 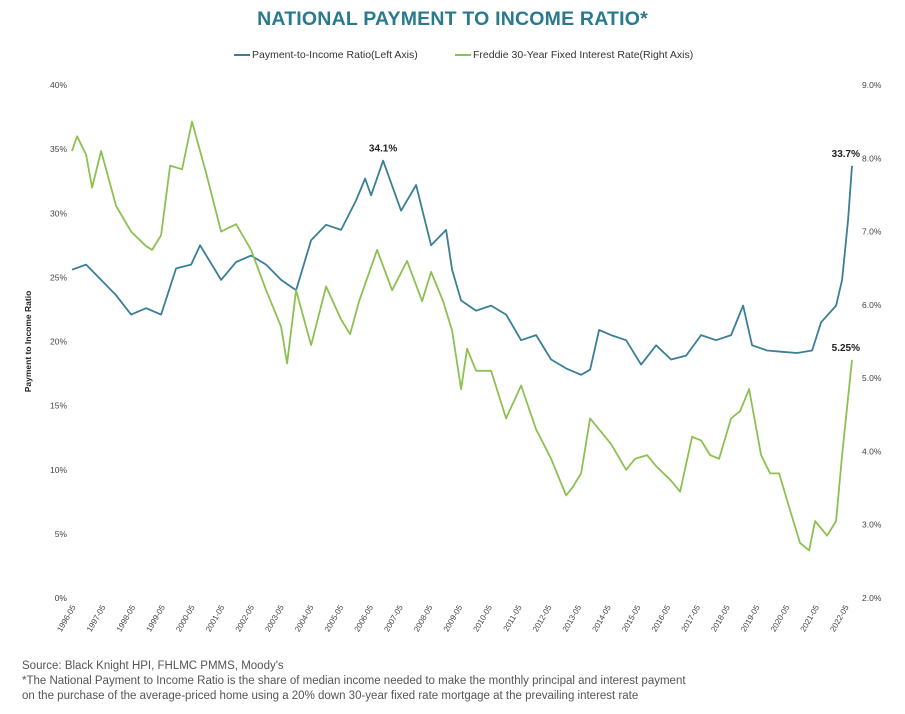 What do you see at coordinates (126, 618) in the screenshot?
I see `x-tick-label: 1998-05` at bounding box center [126, 618].